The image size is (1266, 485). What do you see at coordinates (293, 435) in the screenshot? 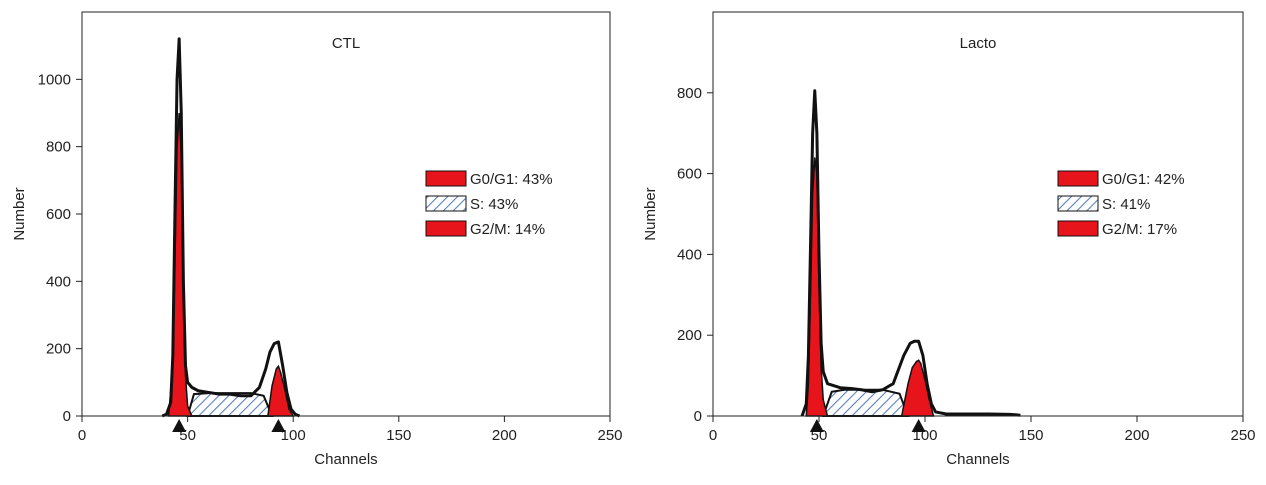
I see `x-tick-label: 100` at bounding box center [293, 435].